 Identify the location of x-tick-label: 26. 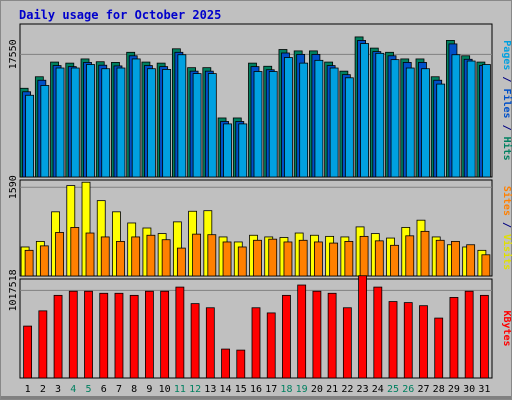
(408, 389).